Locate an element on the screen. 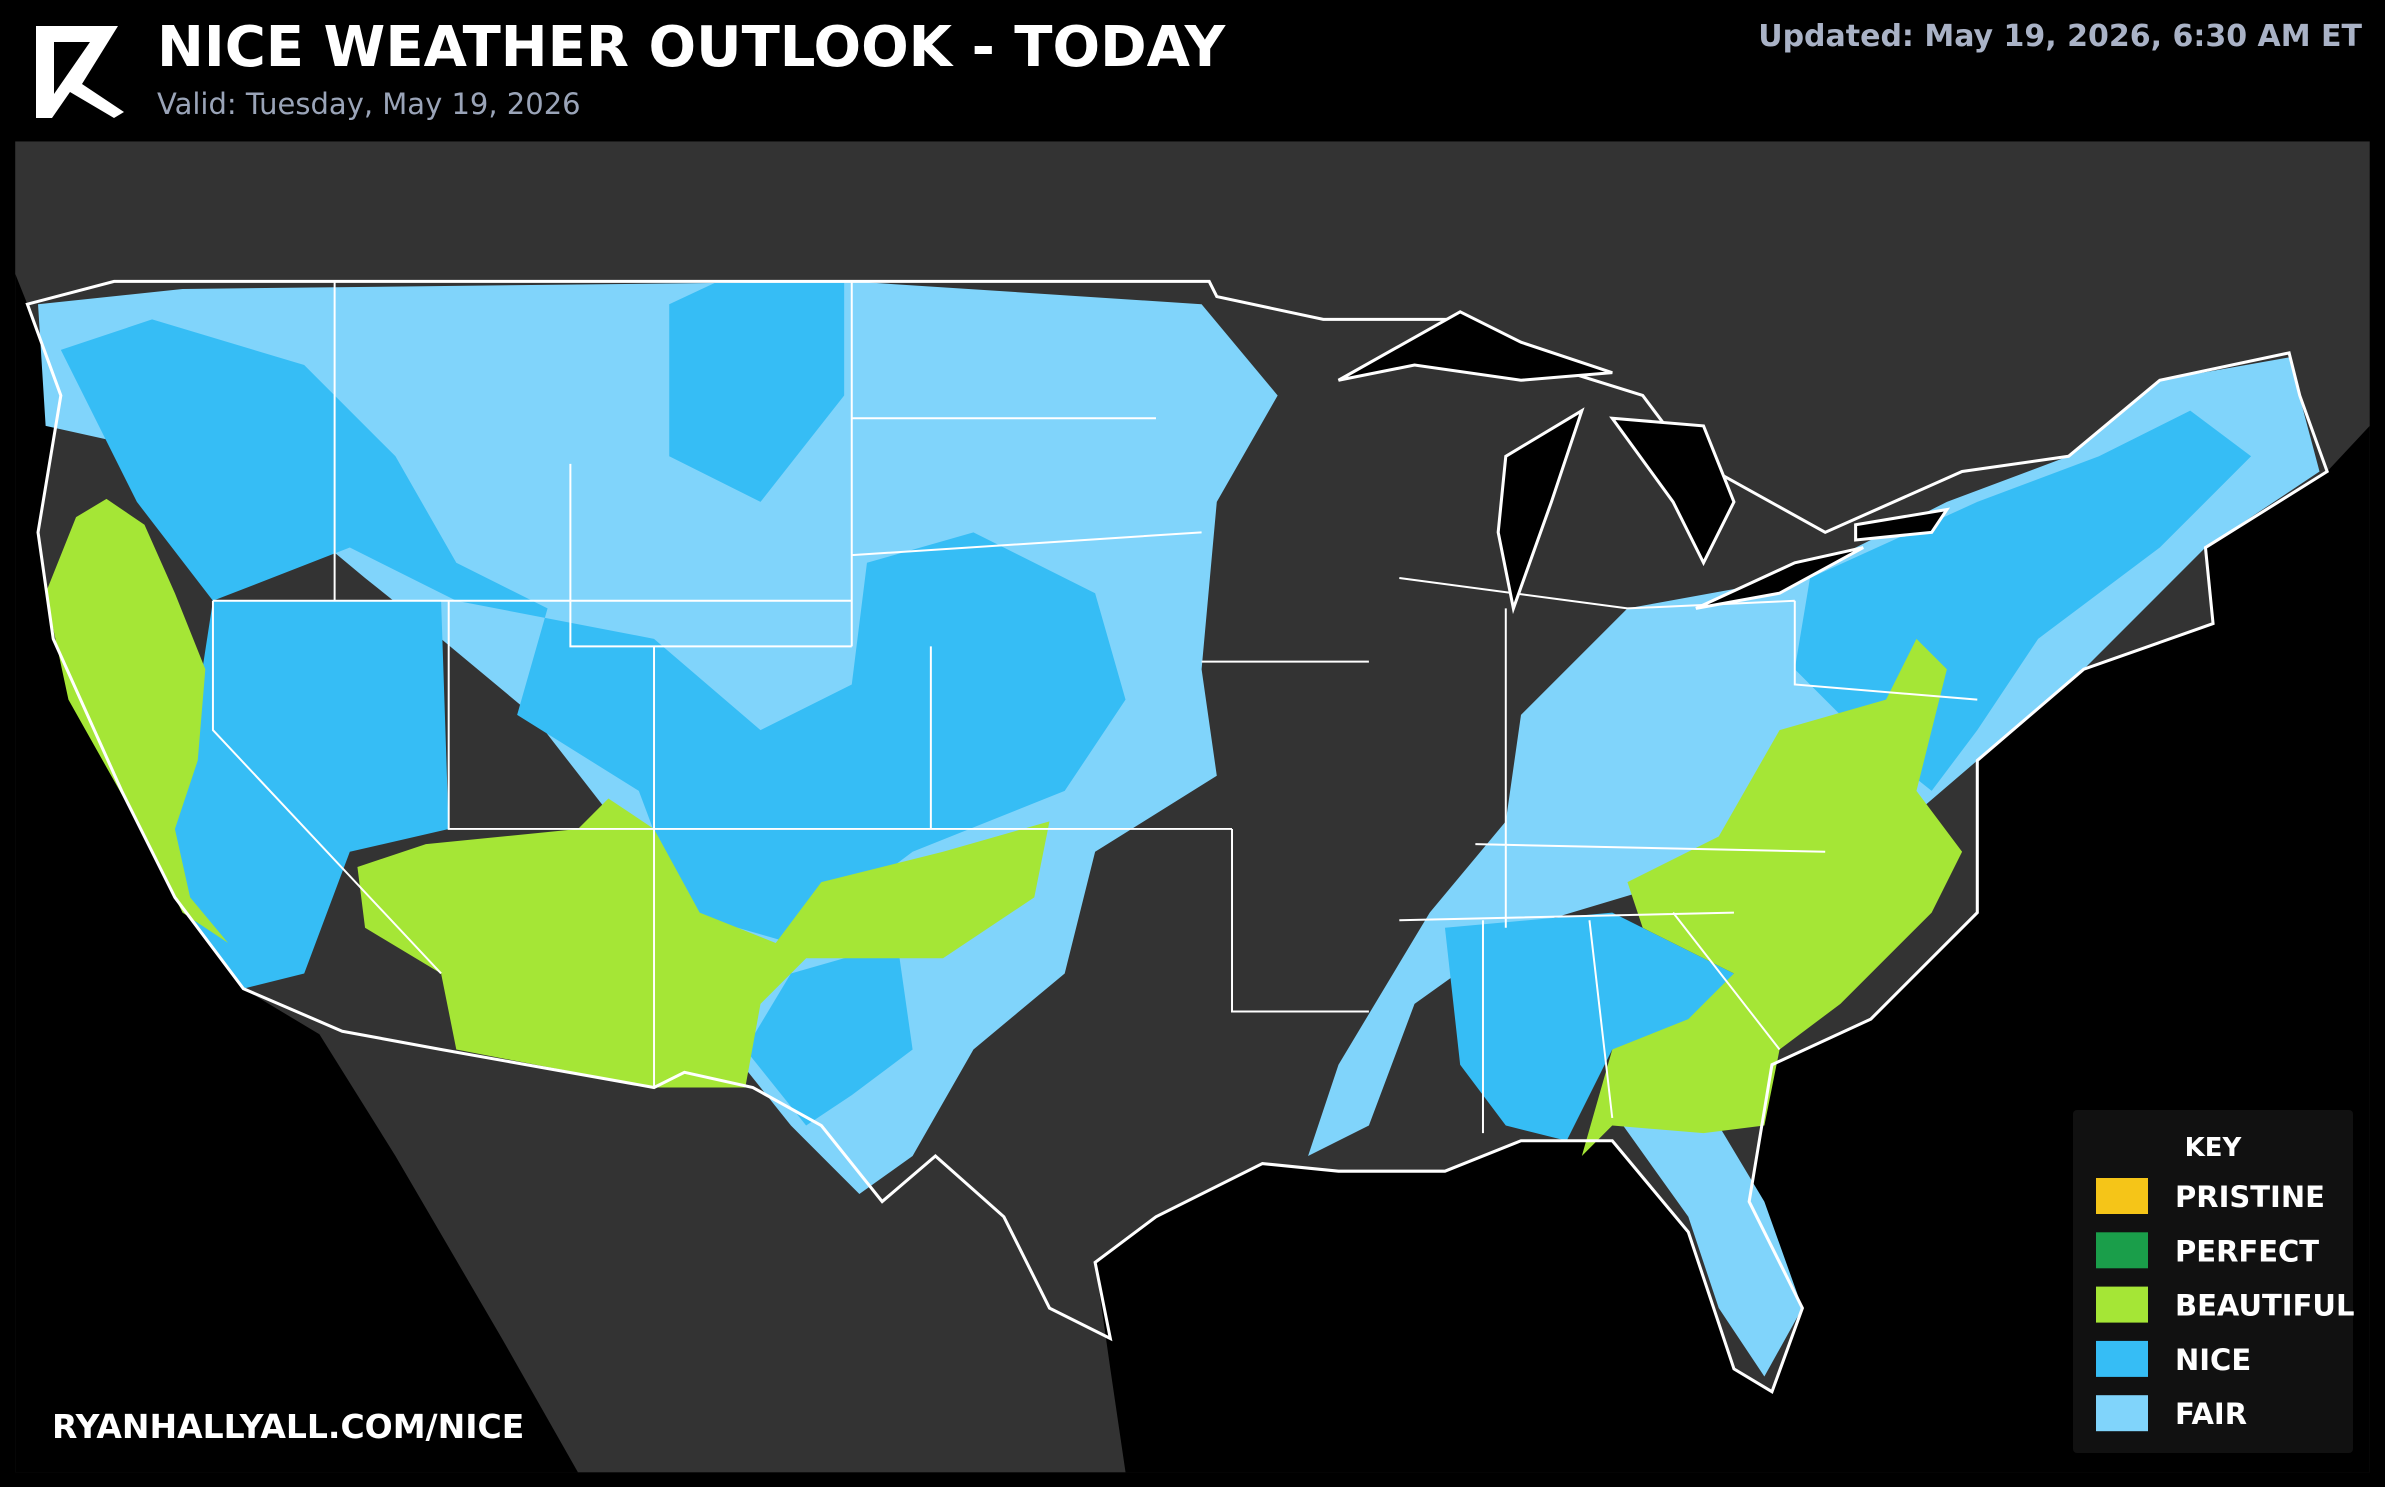  updated-time: Updated: May 19, 2026, 6:30 AM ET is located at coordinates (2060, 36).